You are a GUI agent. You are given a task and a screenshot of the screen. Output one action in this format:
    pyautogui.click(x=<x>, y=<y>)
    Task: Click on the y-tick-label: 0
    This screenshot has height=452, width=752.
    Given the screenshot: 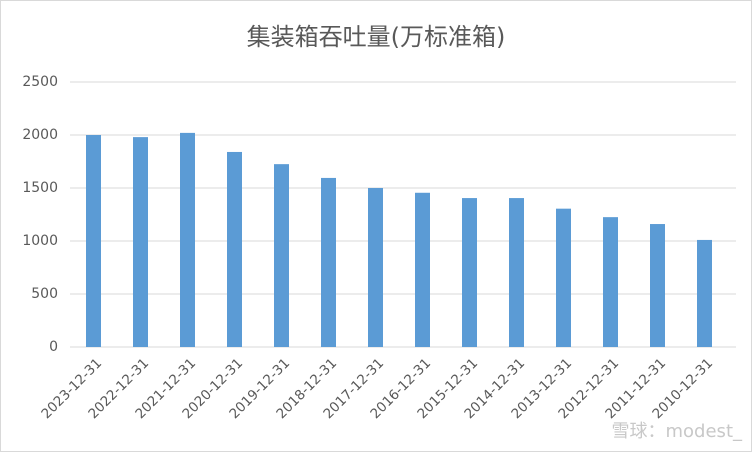 What is the action you would take?
    pyautogui.click(x=53, y=347)
    